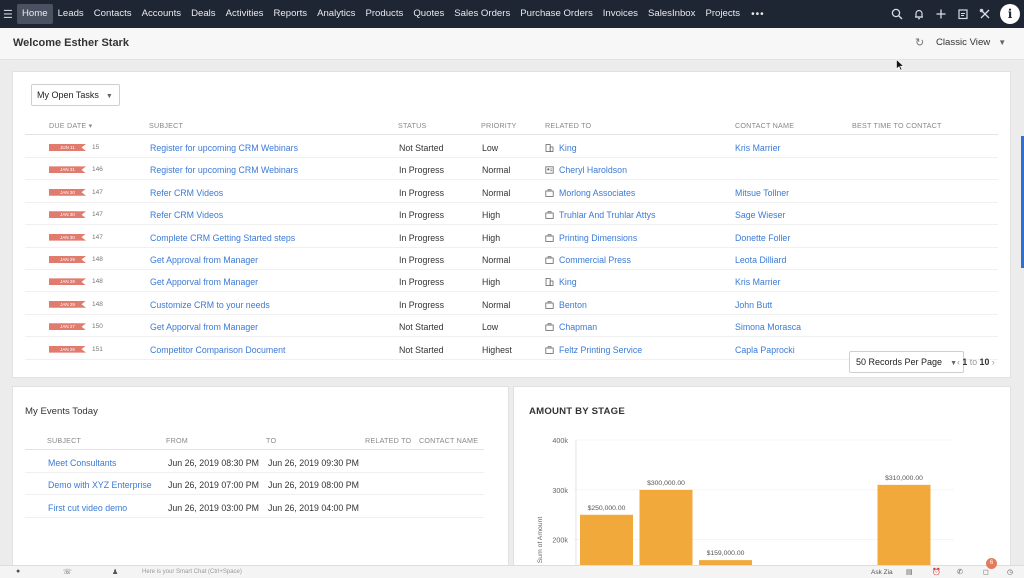 The height and width of the screenshot is (578, 1024). Describe the element at coordinates (909, 572) in the screenshot. I see `notes-icon: ▤` at that location.